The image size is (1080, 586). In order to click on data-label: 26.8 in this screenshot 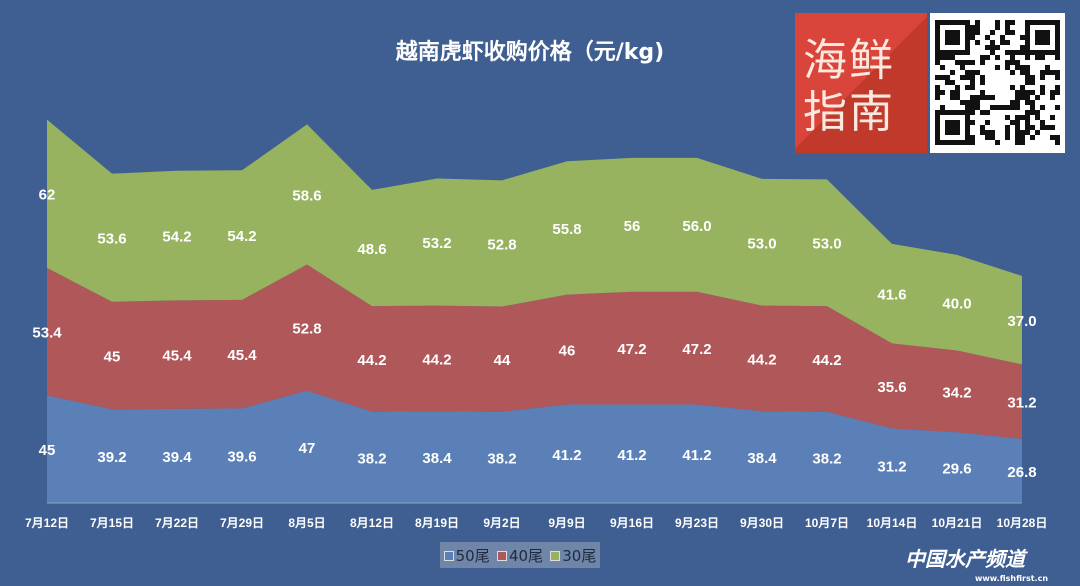, I will do `click(1021, 472)`.